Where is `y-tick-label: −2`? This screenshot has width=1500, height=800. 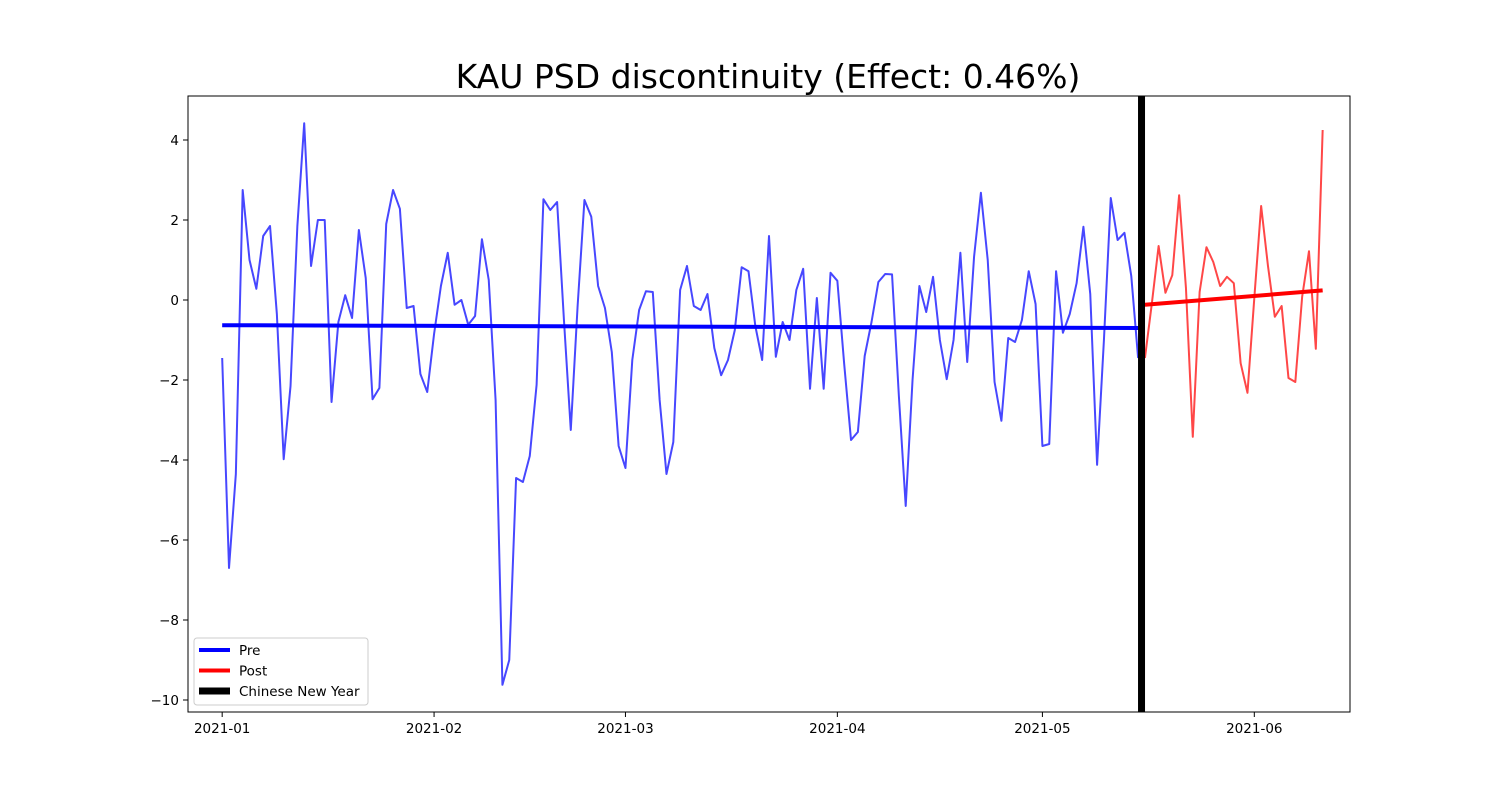
y-tick-label: −2 is located at coordinates (169, 381).